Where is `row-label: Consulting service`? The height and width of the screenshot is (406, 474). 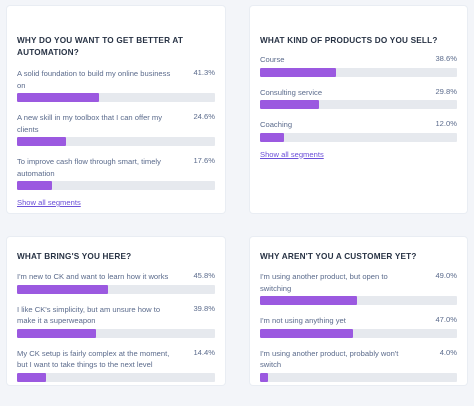
row-label: Consulting service is located at coordinates (291, 92).